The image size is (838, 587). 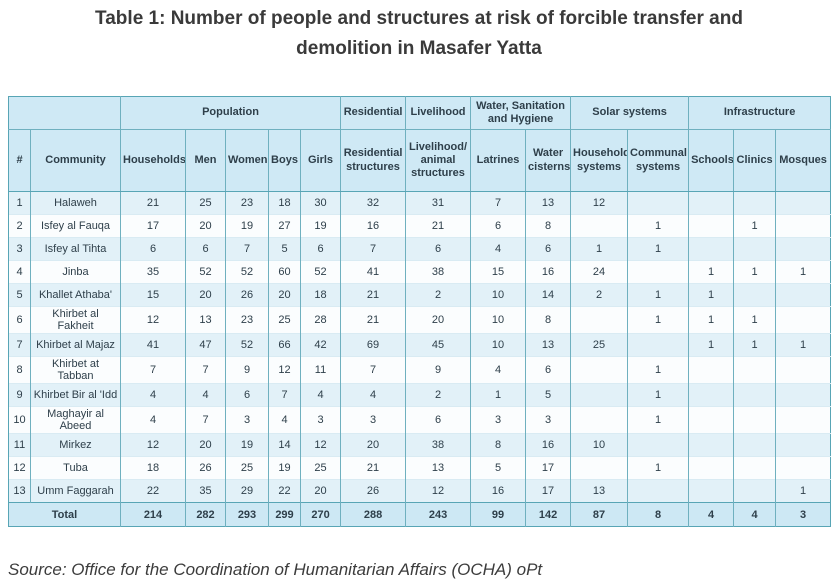 What do you see at coordinates (64, 514) in the screenshot?
I see `total-label-cell: Total` at bounding box center [64, 514].